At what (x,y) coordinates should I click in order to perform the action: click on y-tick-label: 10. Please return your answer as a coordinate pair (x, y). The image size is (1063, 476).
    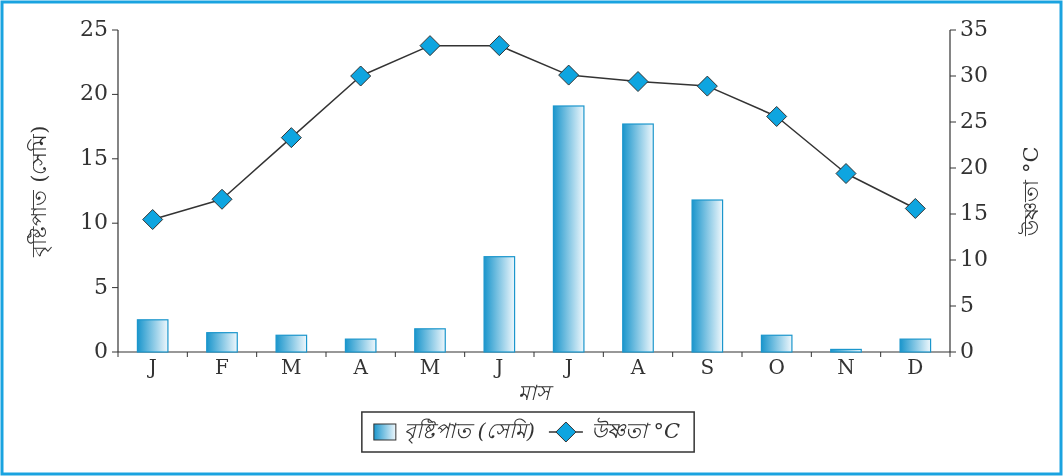
    Looking at the image, I should click on (94, 222).